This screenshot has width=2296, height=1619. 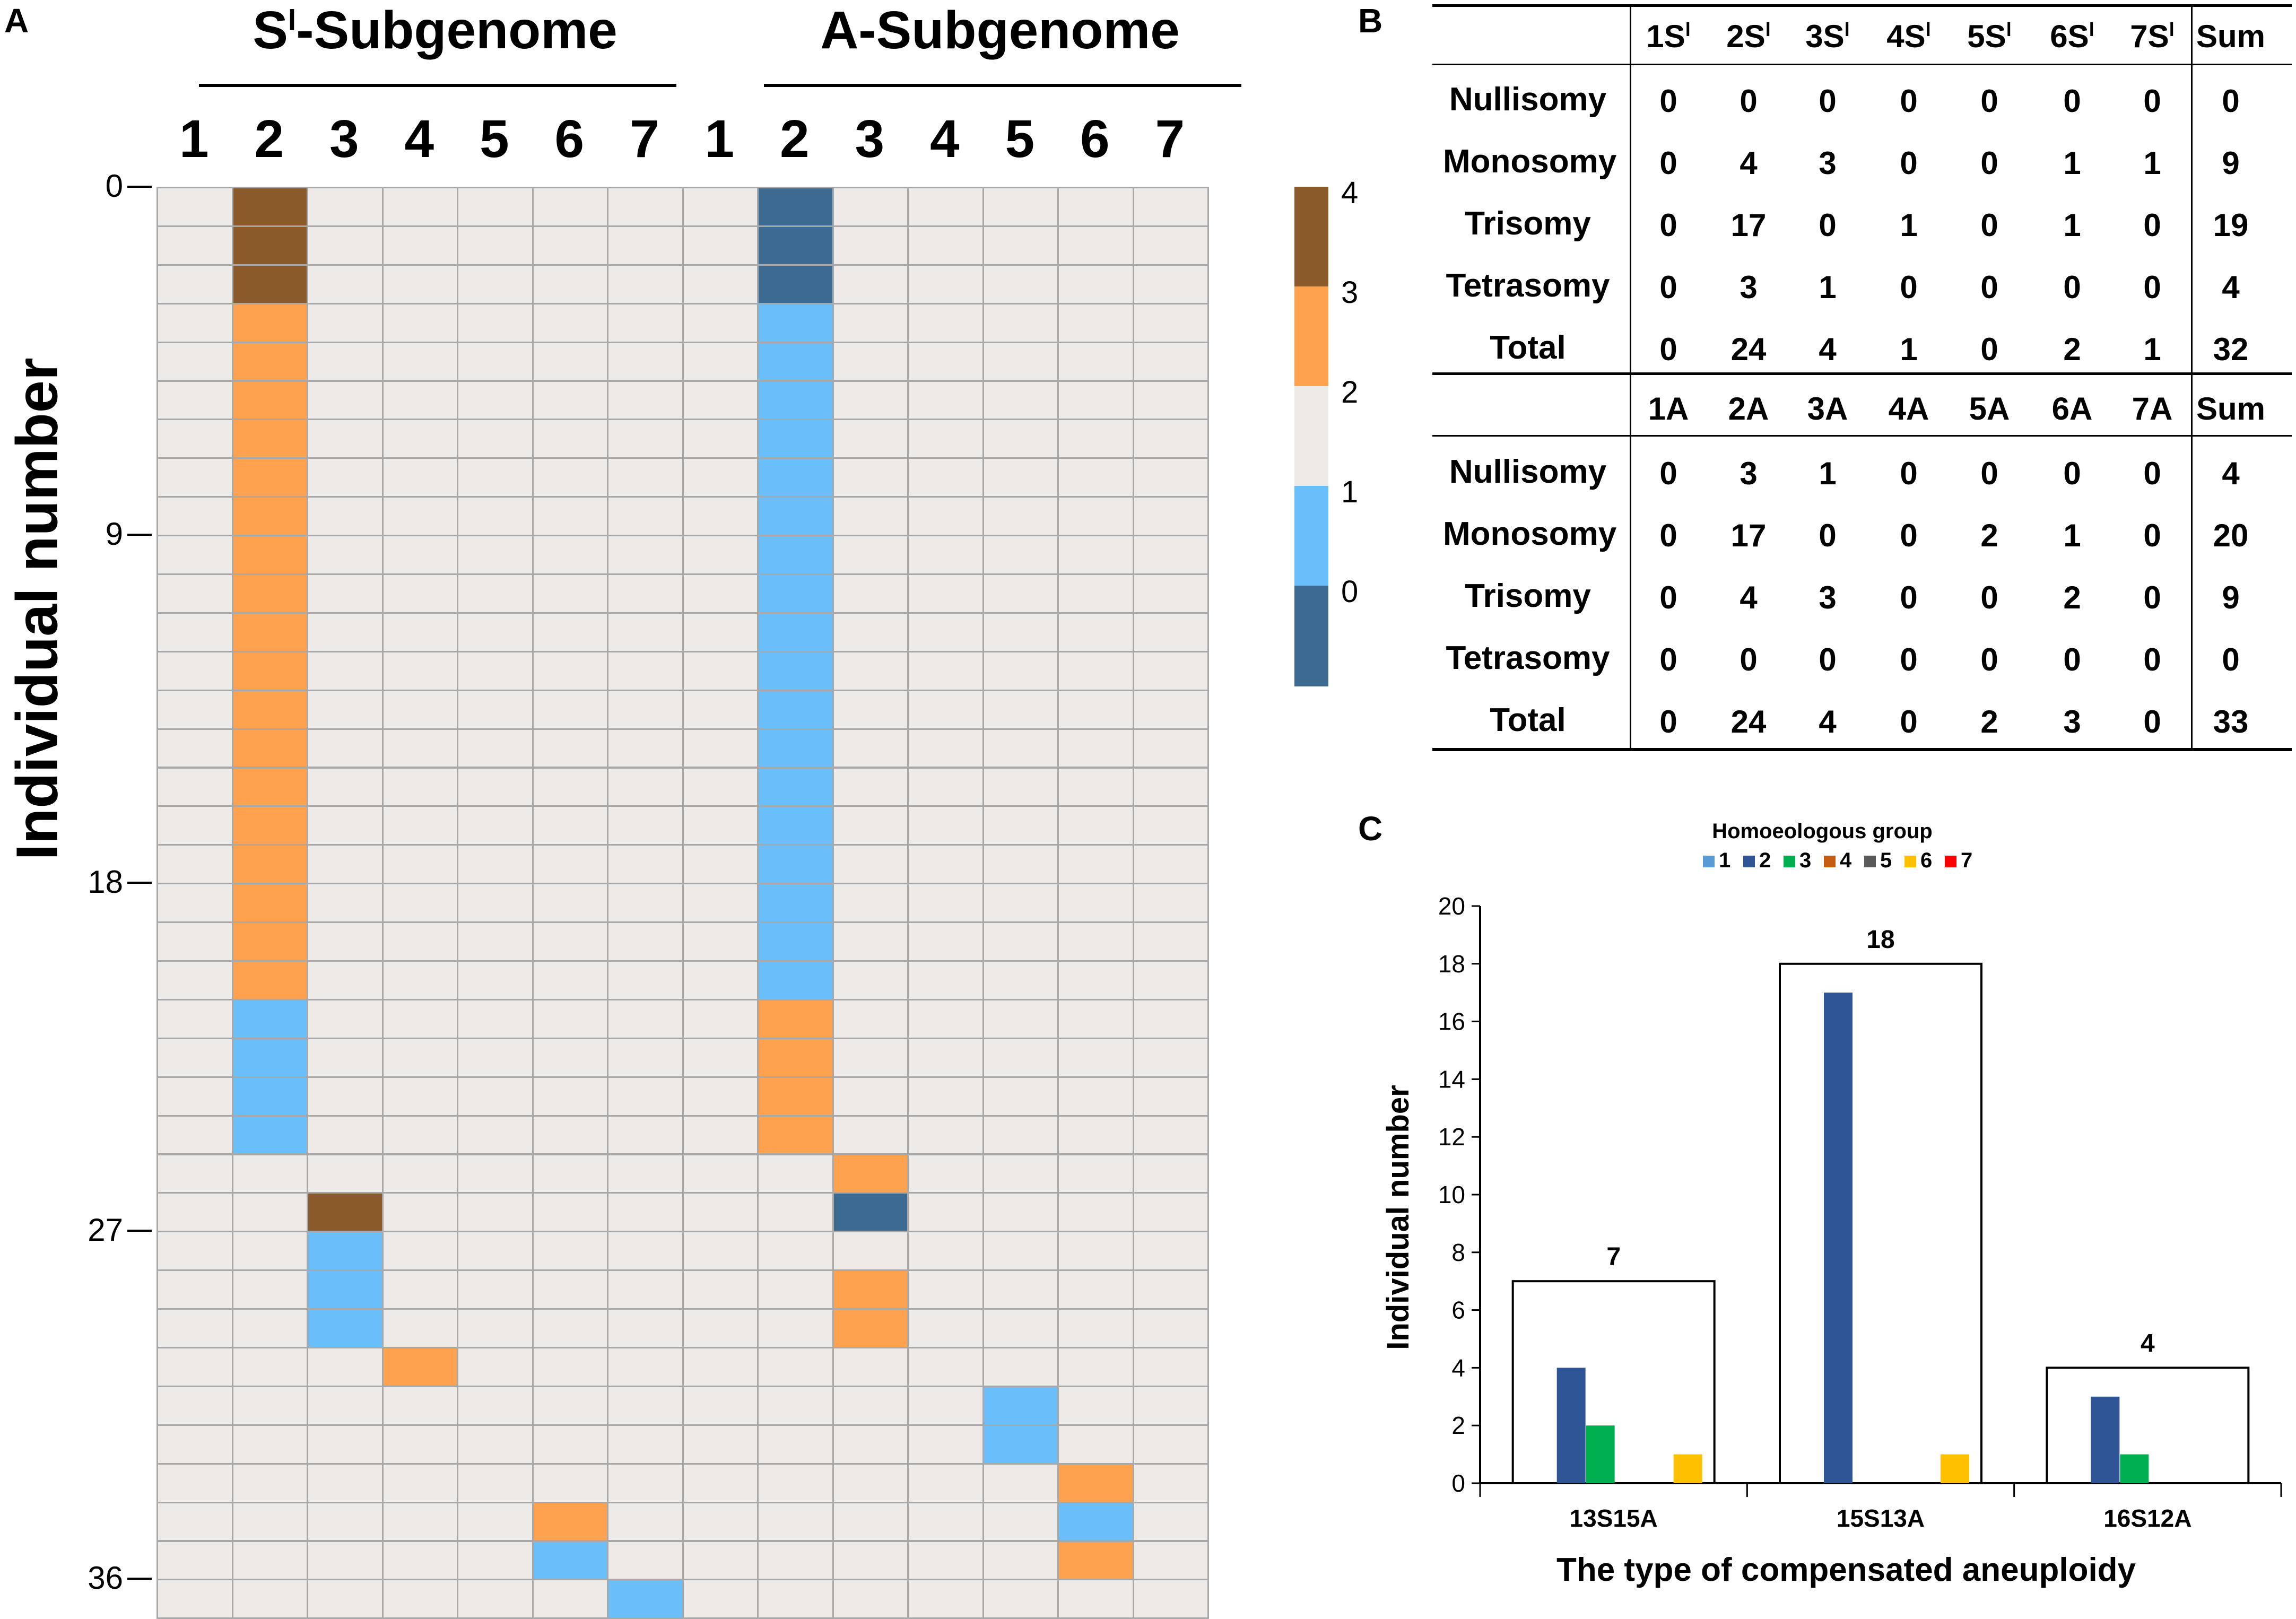 What do you see at coordinates (1926, 860) in the screenshot?
I see `legend-label: 6` at bounding box center [1926, 860].